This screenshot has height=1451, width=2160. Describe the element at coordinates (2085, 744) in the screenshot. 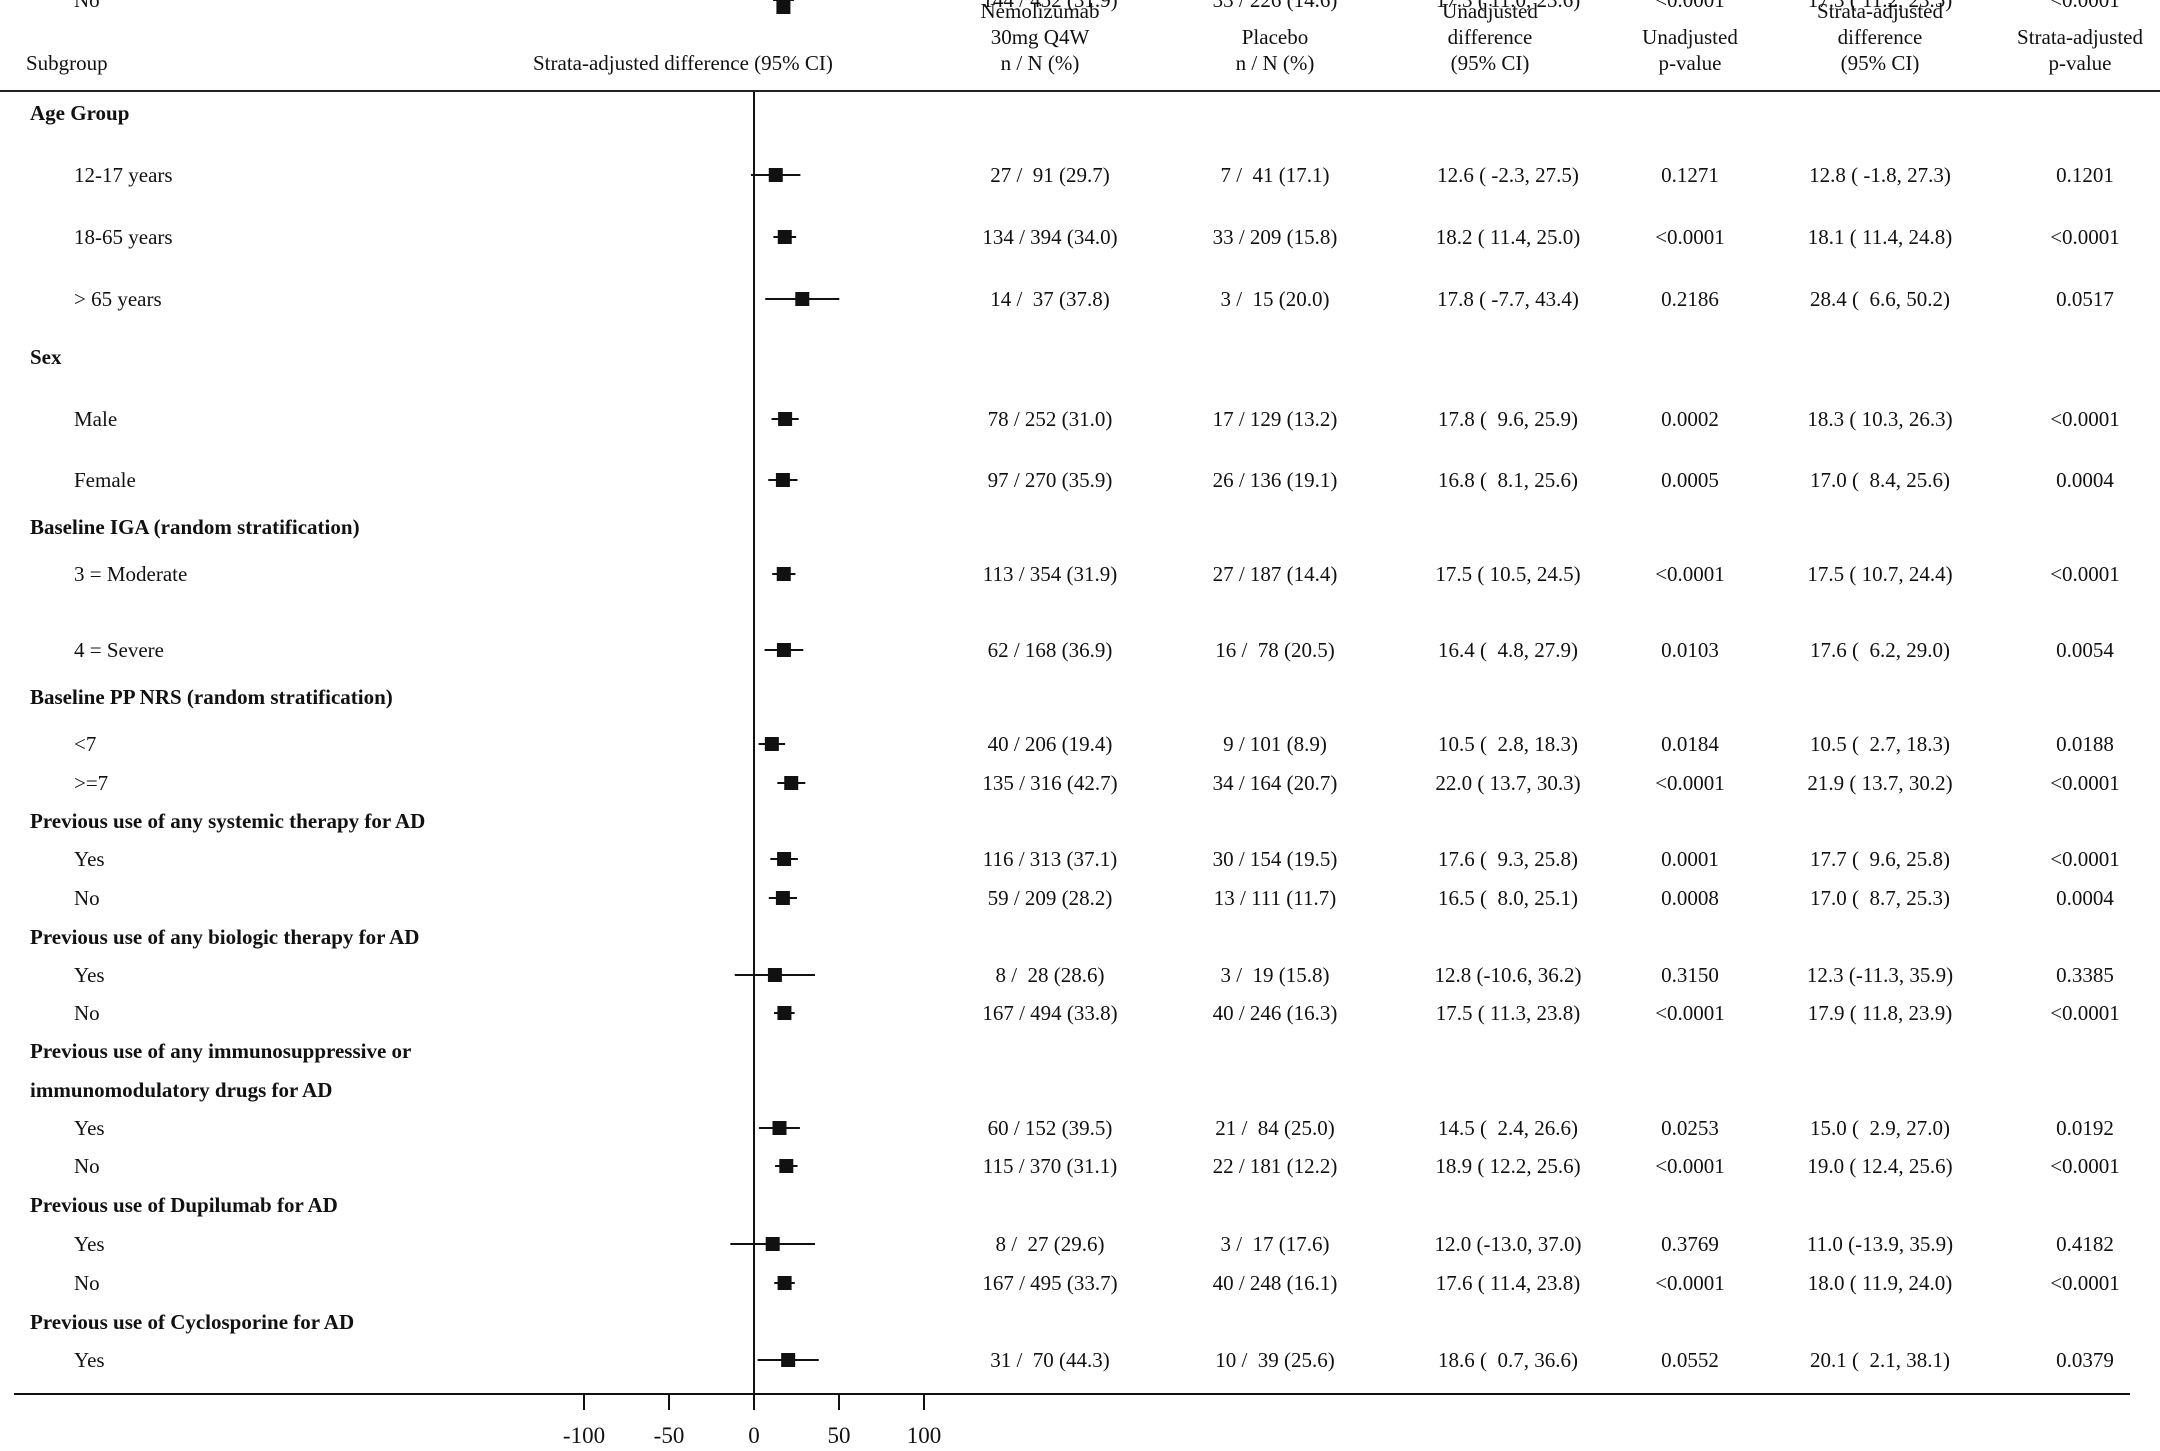

I see `cell-adj-p: 0.0188` at that location.